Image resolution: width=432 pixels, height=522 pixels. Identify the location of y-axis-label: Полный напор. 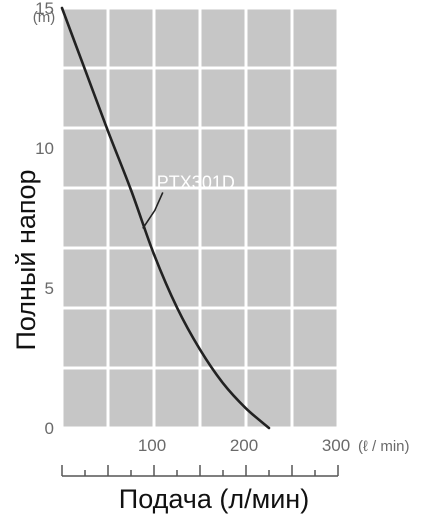
(26, 259).